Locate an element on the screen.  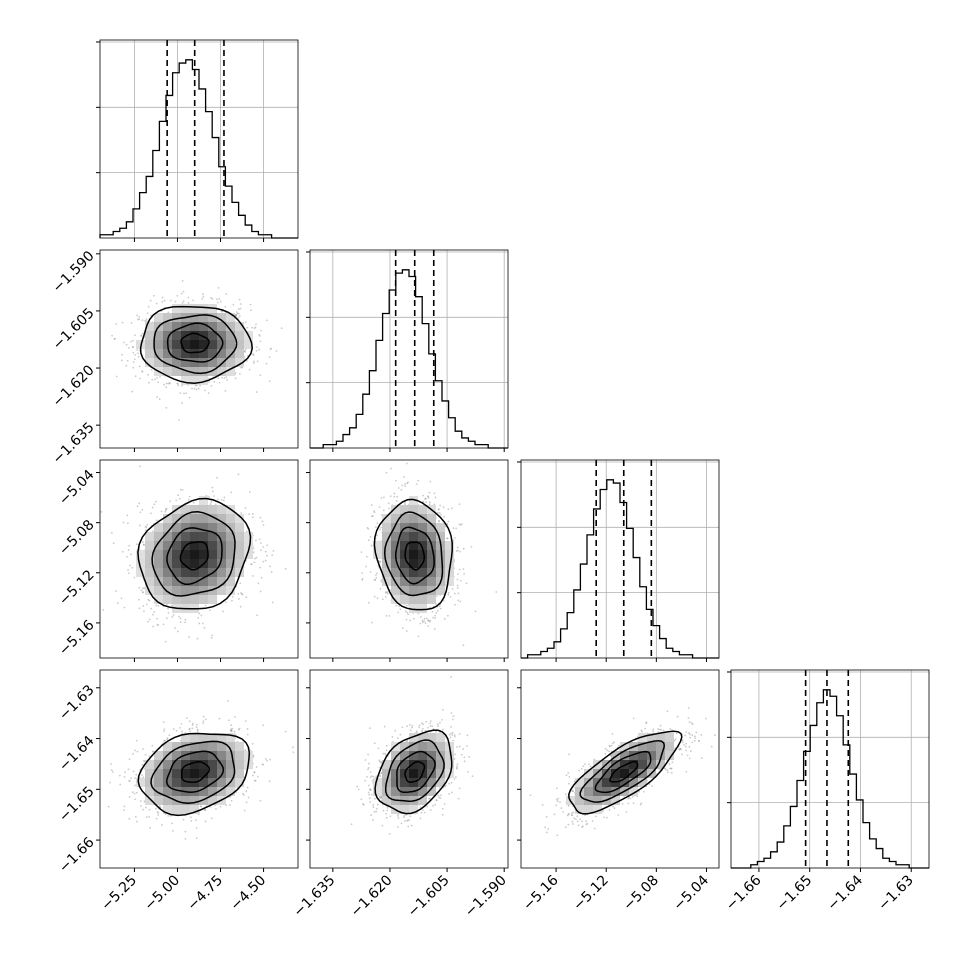
x-tick-label: −5.12 is located at coordinates (591, 893).